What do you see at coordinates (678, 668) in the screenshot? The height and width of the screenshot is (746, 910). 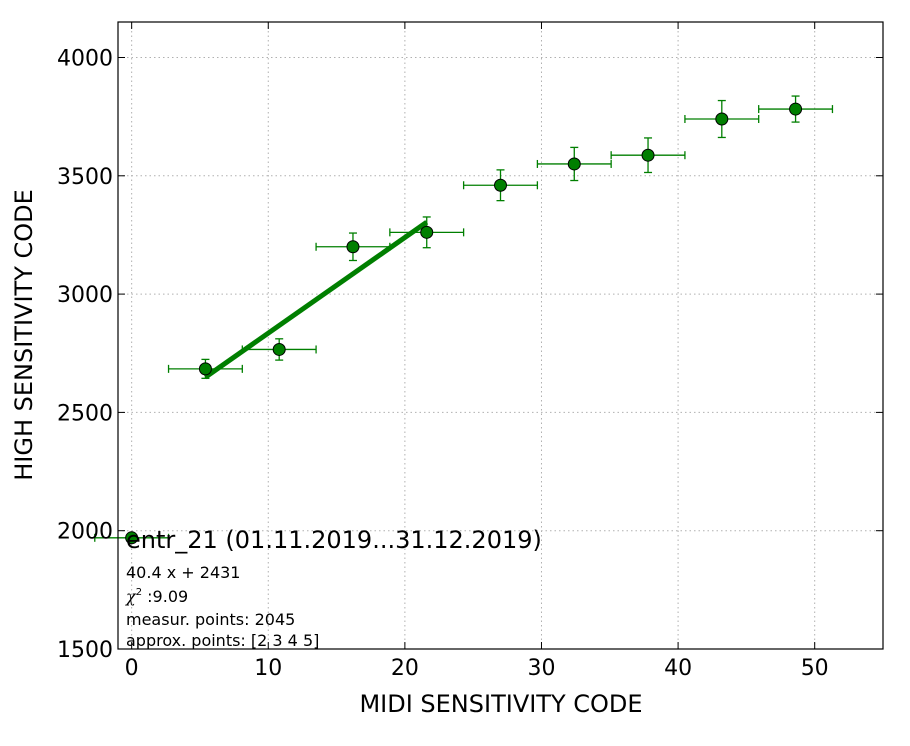 I see `x-tick-label: 40` at bounding box center [678, 668].